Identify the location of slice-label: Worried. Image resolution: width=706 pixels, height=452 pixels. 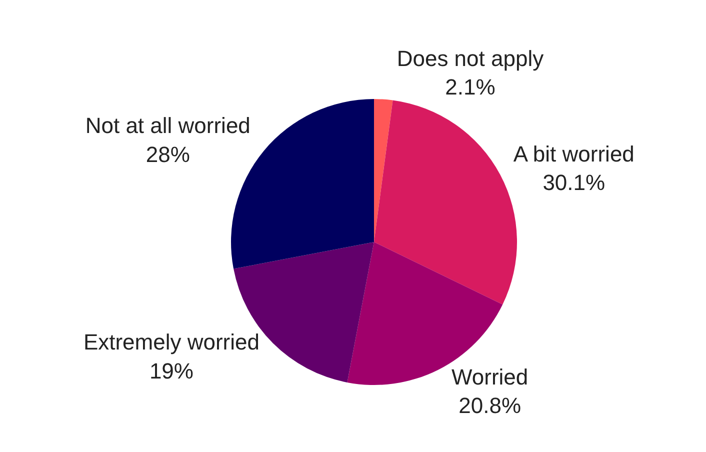
(490, 377).